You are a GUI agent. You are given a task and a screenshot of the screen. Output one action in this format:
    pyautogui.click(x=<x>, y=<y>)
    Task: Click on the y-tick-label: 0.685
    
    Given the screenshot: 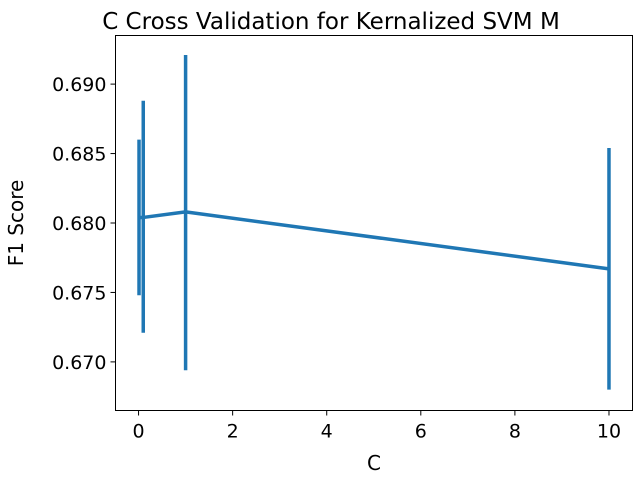 What is the action you would take?
    pyautogui.click(x=79, y=155)
    